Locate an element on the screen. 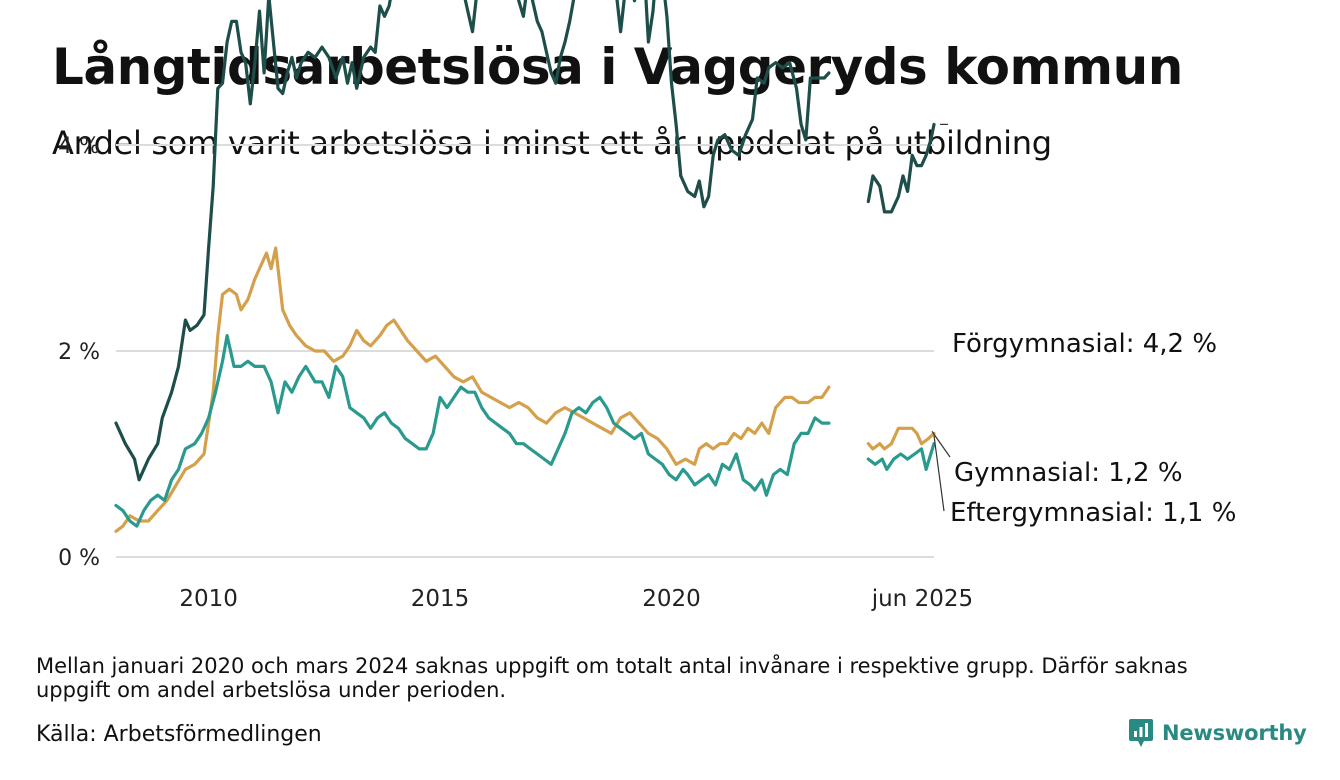 Image resolution: width=1340 pixels, height=780 pixels. series-line-gymnasial is located at coordinates (901, 438).